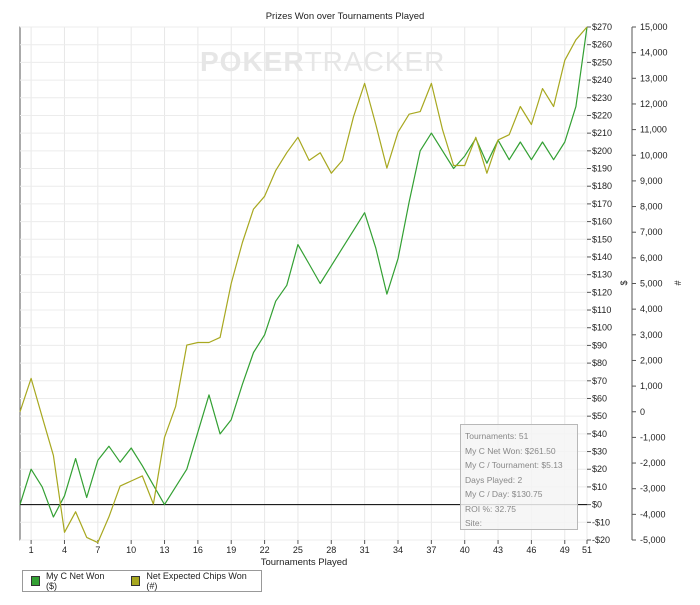 The image size is (700, 605). What do you see at coordinates (602, 257) in the screenshot?
I see `left-y-tick-label: $140` at bounding box center [602, 257].